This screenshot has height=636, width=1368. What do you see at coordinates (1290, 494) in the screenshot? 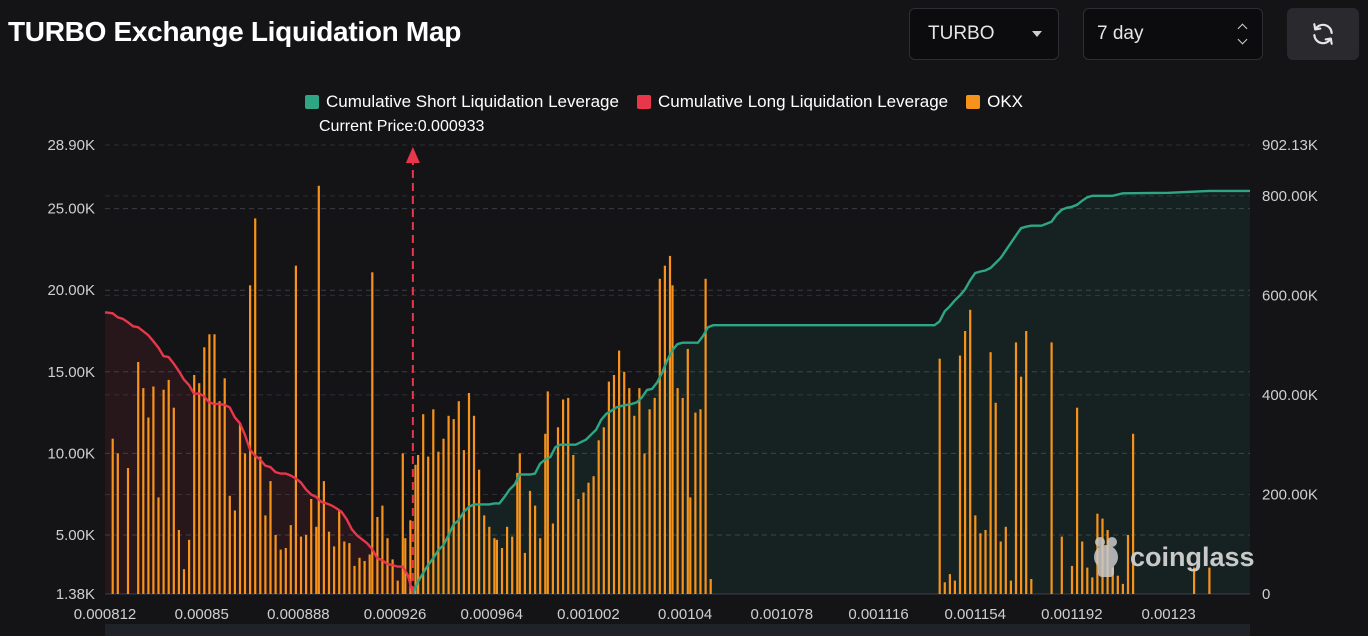
I see `y-right-tick-label: 200.00K` at bounding box center [1290, 494].